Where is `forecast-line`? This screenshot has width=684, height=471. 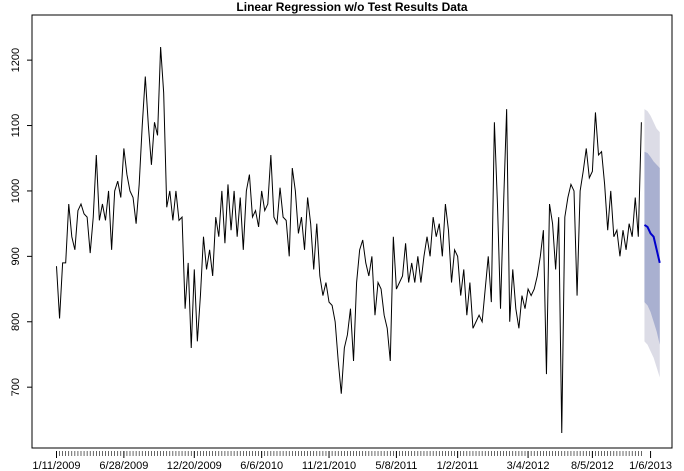
forecast-line is located at coordinates (652, 244).